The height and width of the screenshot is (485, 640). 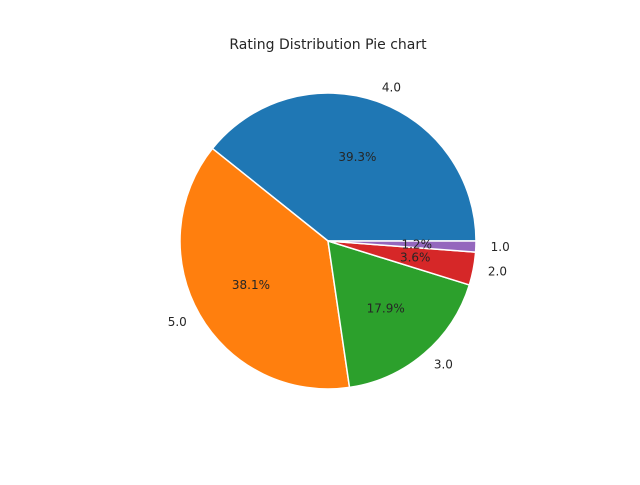 What do you see at coordinates (415, 258) in the screenshot?
I see `percent-label-2-0: 3.6%` at bounding box center [415, 258].